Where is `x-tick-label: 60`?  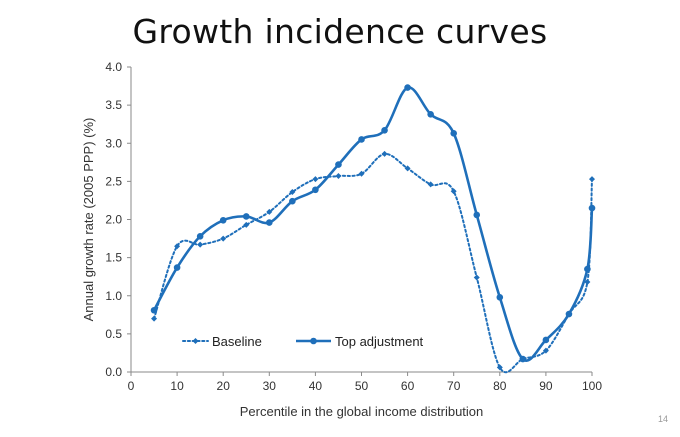
x-tick-label: 60 is located at coordinates (408, 386).